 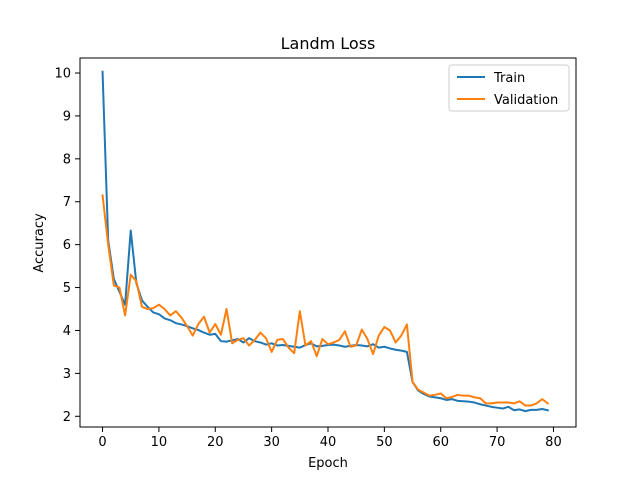 I want to click on x-tick-label: 50, so click(x=384, y=442).